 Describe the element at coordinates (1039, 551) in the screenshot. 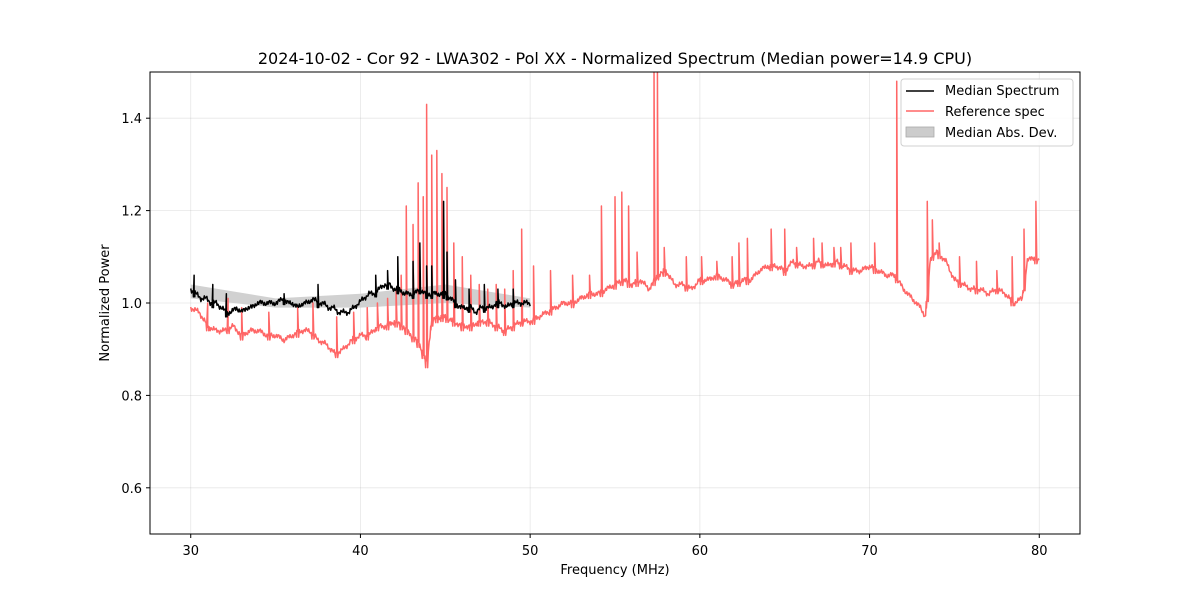

I see `x-tick-label: 80` at that location.